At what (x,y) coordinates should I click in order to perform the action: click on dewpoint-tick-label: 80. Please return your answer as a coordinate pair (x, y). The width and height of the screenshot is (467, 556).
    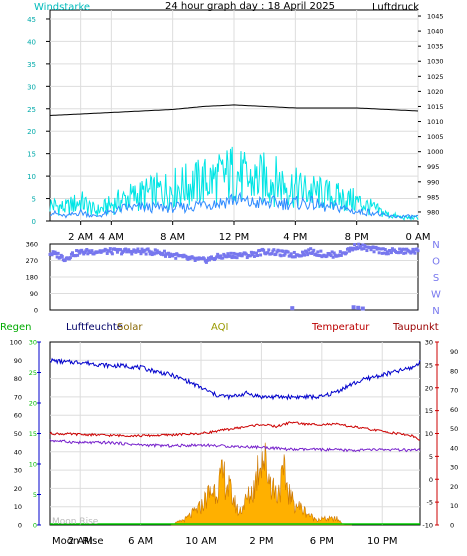
    Looking at the image, I should click on (454, 371).